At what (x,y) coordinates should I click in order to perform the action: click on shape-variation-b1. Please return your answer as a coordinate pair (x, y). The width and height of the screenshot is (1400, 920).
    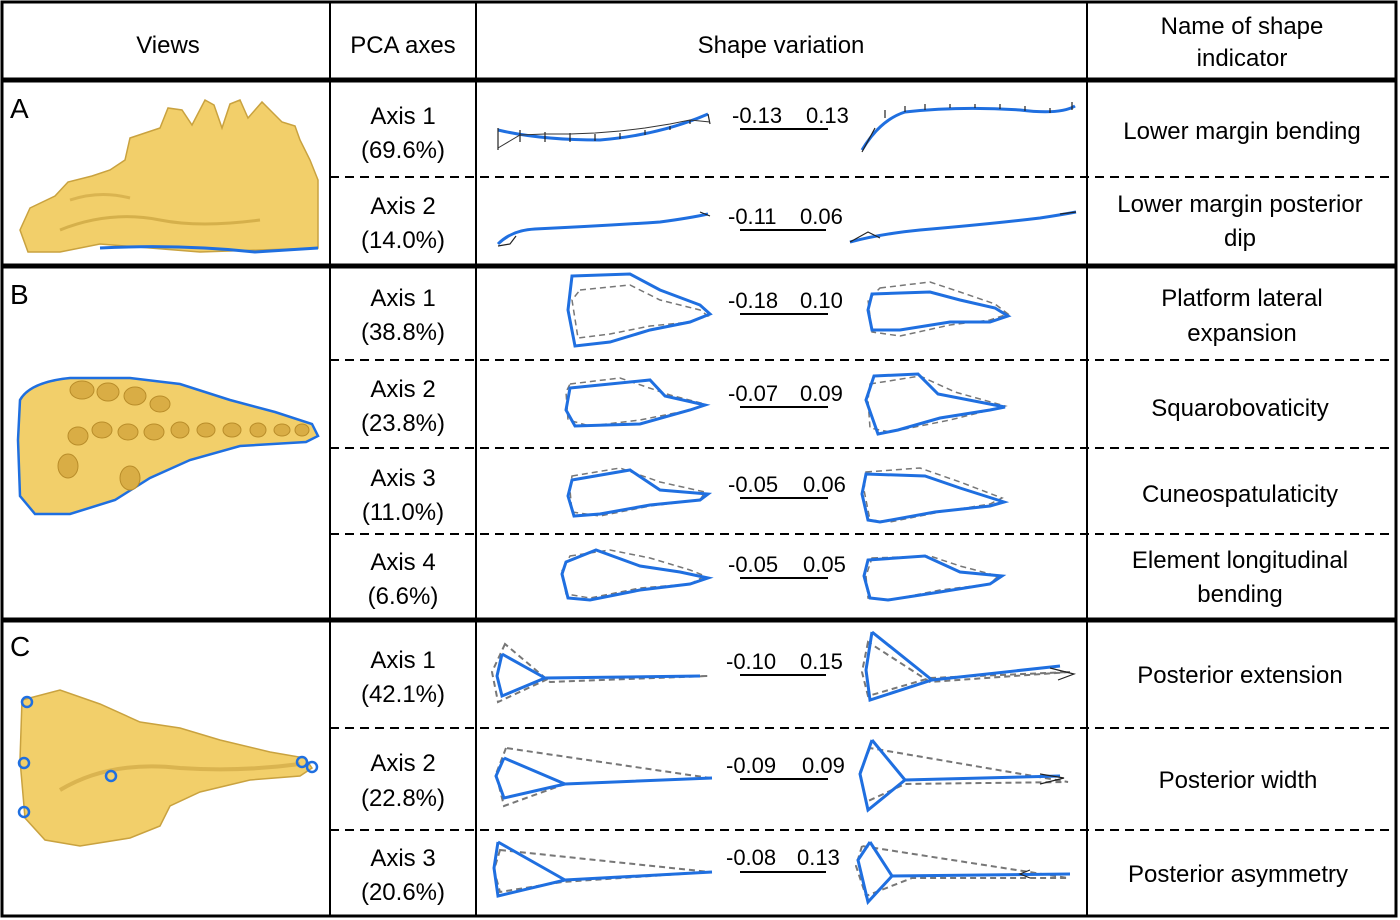
    Looking at the image, I should click on (789, 310).